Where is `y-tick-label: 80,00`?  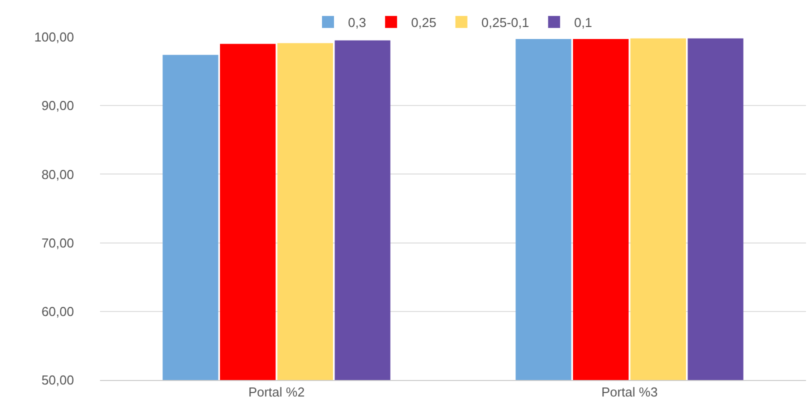 y-tick-label: 80,00 is located at coordinates (57, 174).